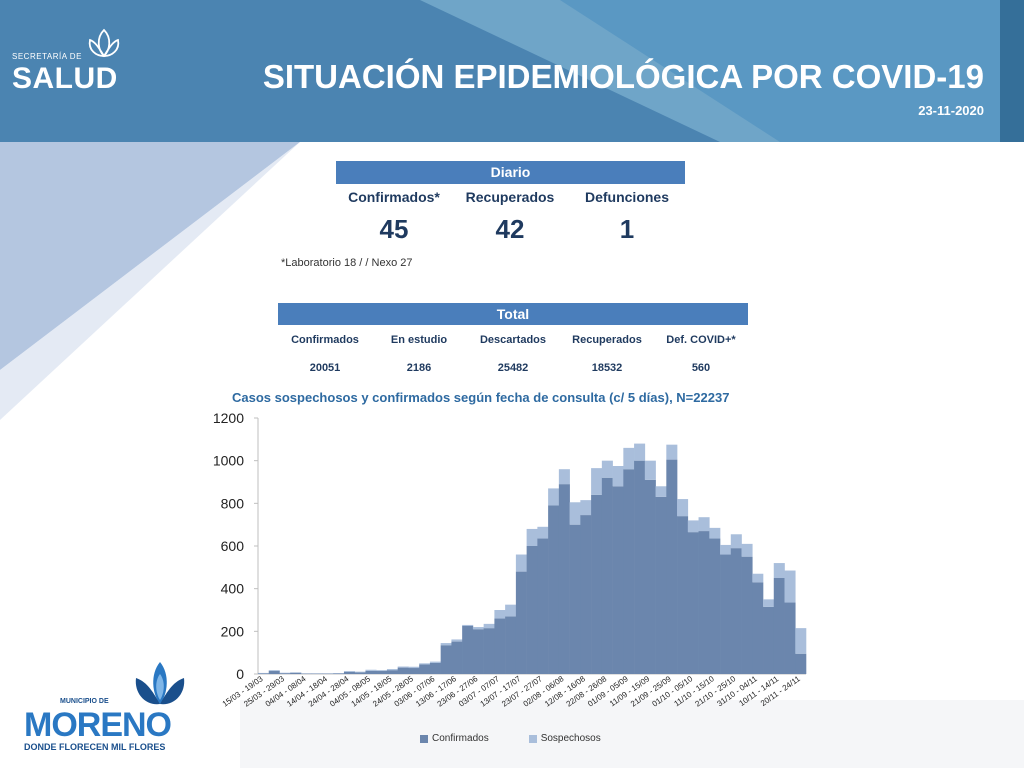 This screenshot has width=1024, height=768. What do you see at coordinates (701, 354) in the screenshot?
I see `total-defunciones: Def. COVID+* 560` at bounding box center [701, 354].